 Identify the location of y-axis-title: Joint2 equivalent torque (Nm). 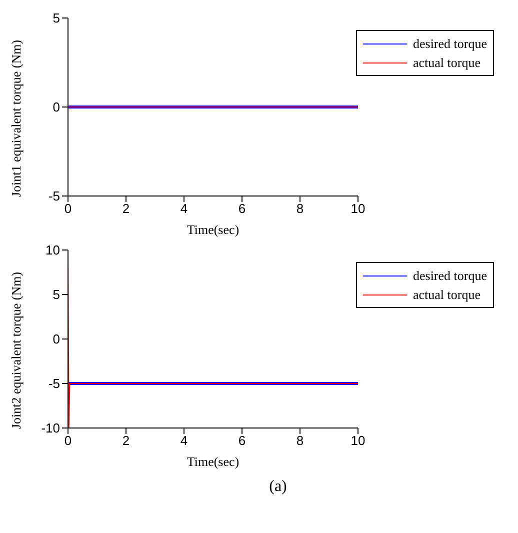
(16, 350).